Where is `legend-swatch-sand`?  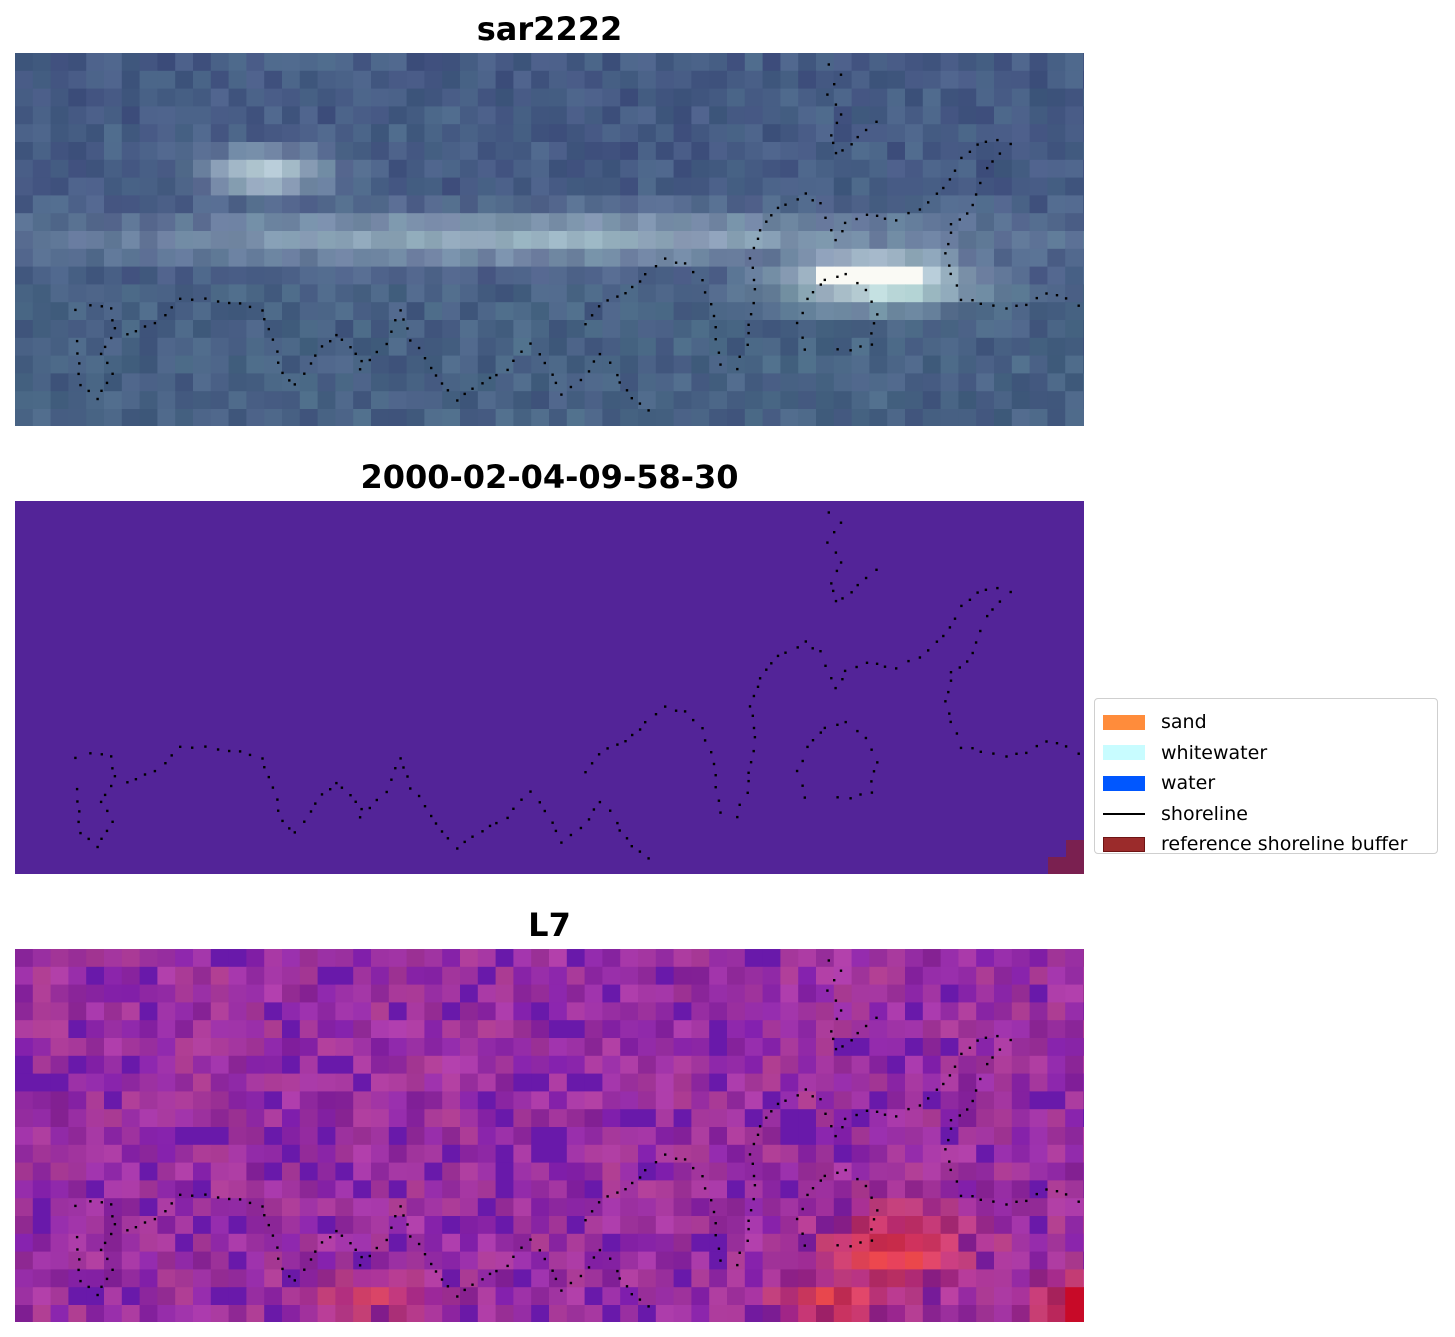
legend-swatch-sand is located at coordinates (1124, 722).